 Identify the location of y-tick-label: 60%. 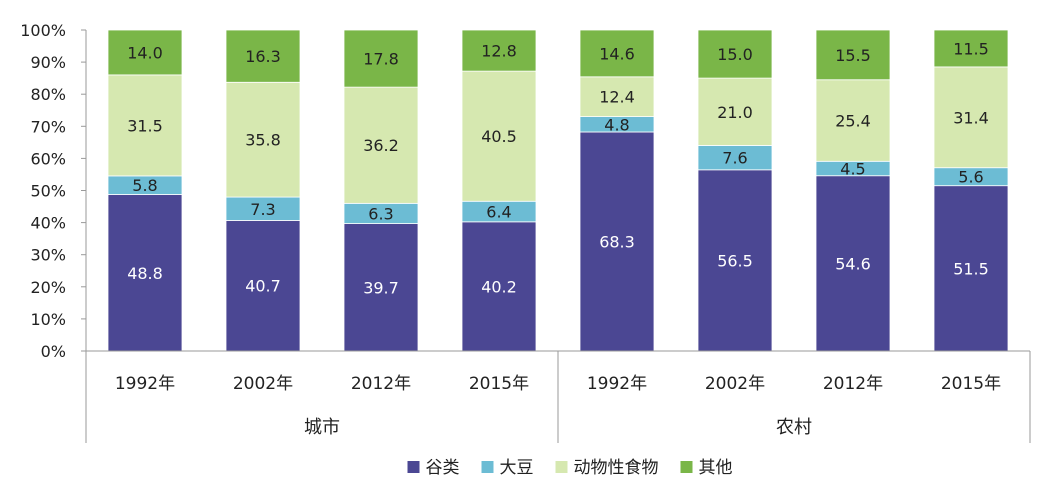
(48, 158).